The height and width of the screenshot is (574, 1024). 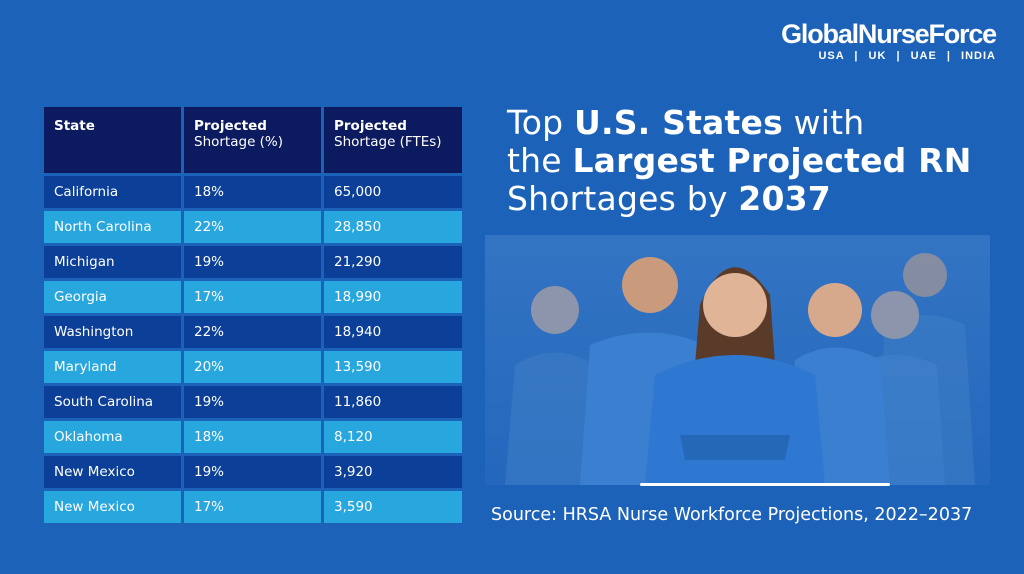 I want to click on cell-state: Washington, so click(x=112, y=332).